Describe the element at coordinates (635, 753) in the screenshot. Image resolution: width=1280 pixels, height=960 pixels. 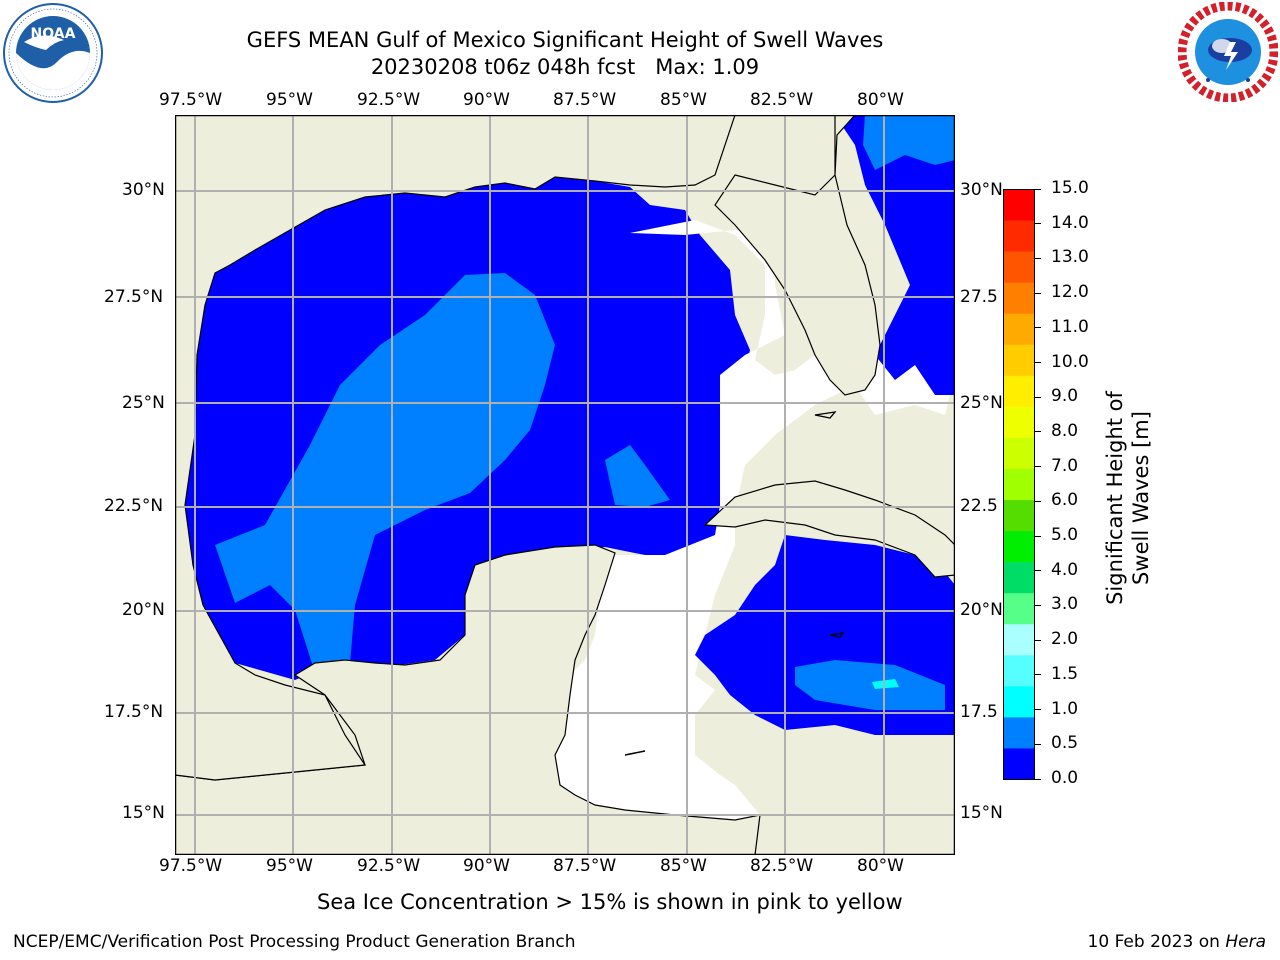
I see `bay-islands` at that location.